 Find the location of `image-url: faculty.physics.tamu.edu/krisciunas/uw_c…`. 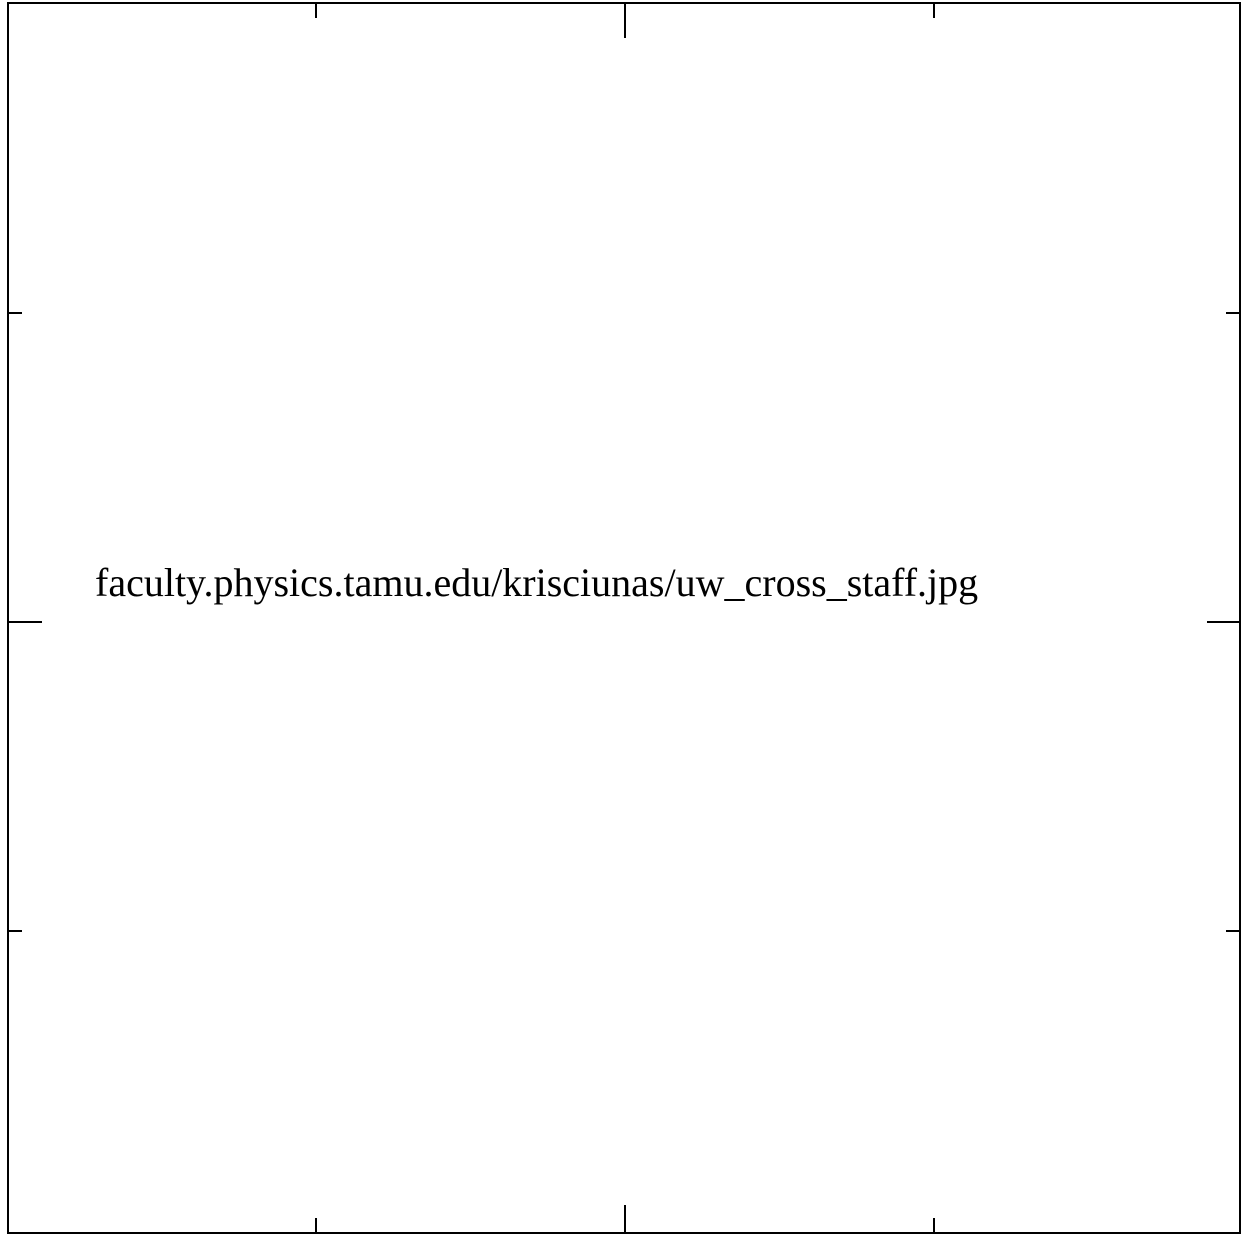

image-url: faculty.physics.tamu.edu/krisciunas/uw_c… is located at coordinates (536, 582).